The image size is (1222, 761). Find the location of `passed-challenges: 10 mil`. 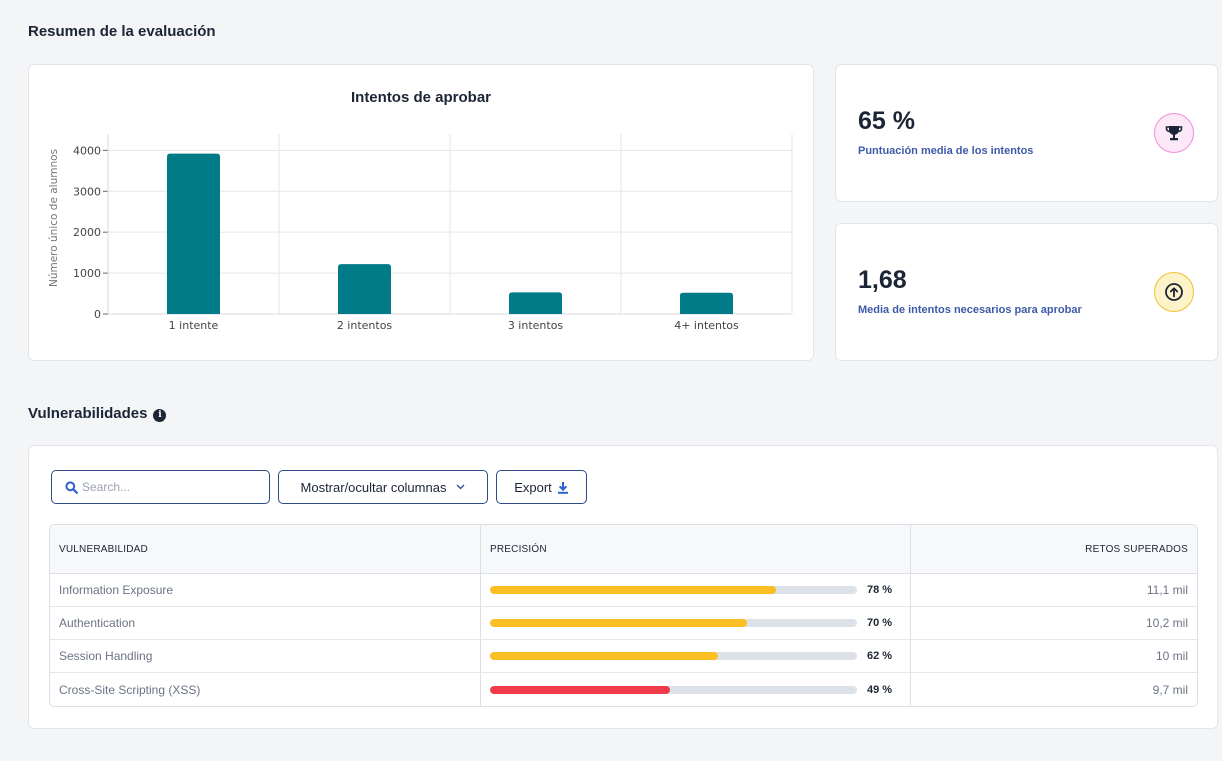

passed-challenges: 10 mil is located at coordinates (1053, 656).